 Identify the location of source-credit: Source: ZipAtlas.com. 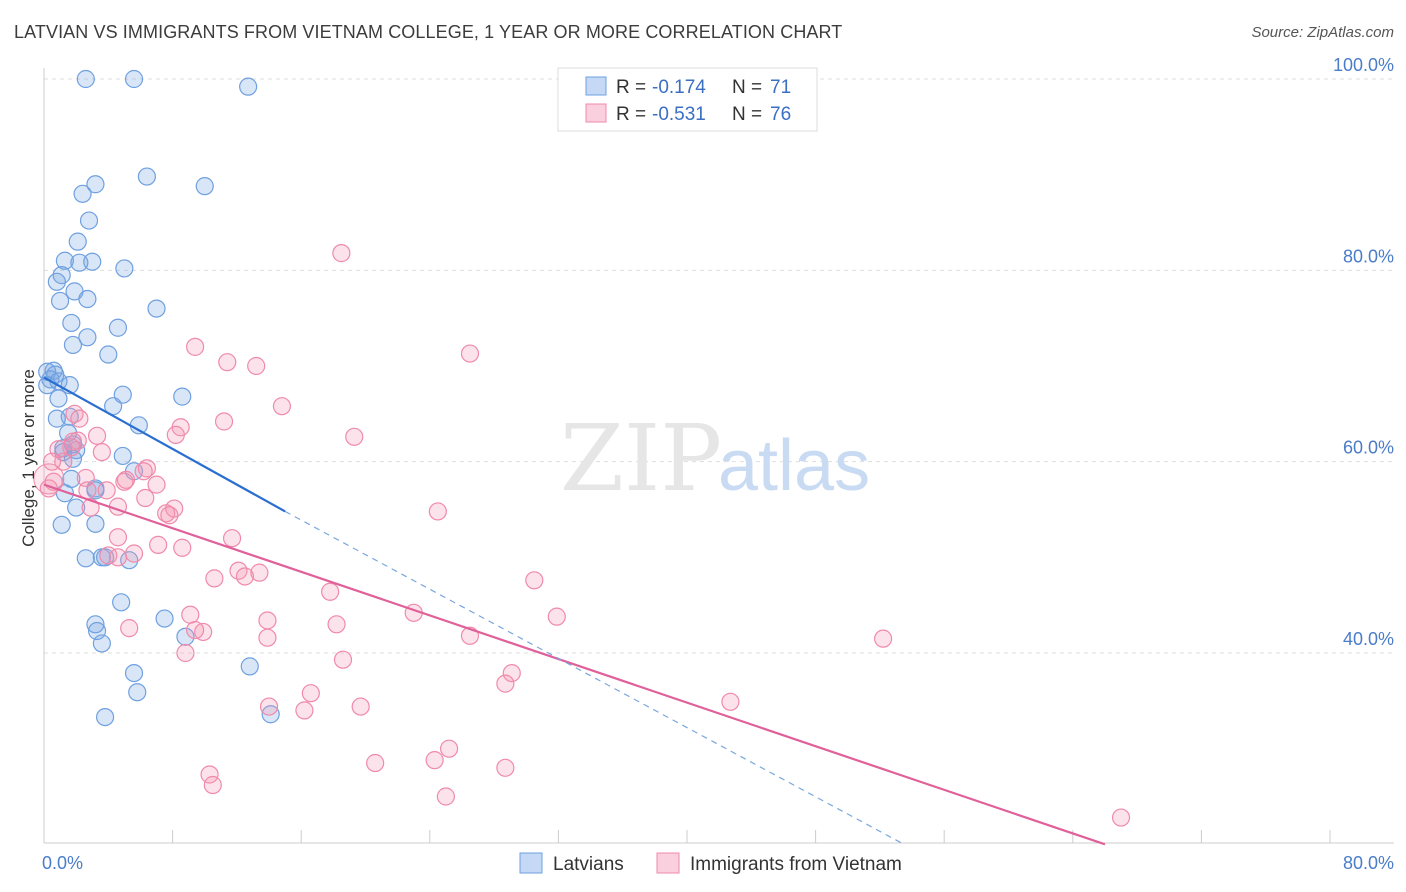
(1322, 32).